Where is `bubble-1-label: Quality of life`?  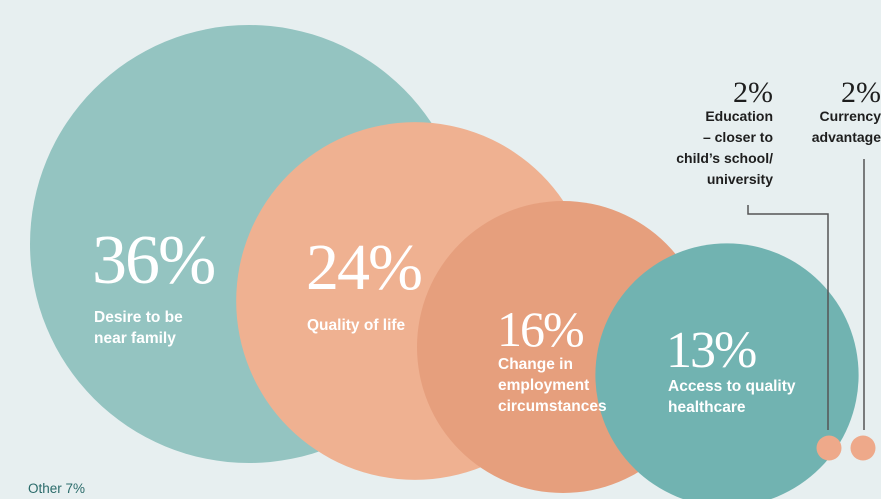
bubble-1-label: Quality of life is located at coordinates (356, 325).